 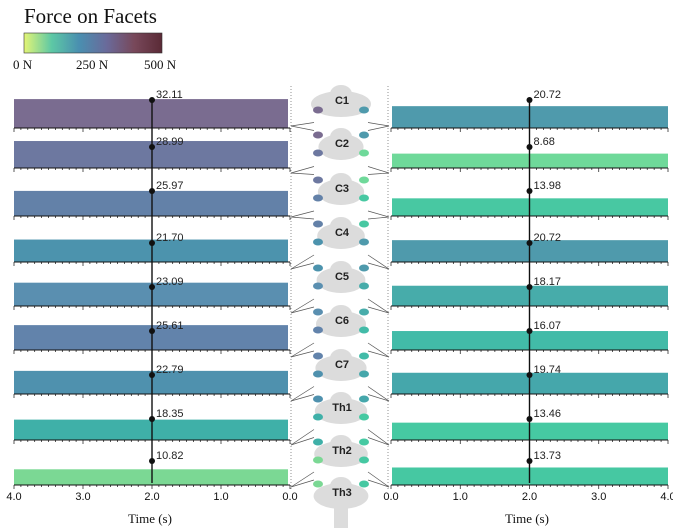 I want to click on x-tick-label: 2.0, so click(x=151, y=497).